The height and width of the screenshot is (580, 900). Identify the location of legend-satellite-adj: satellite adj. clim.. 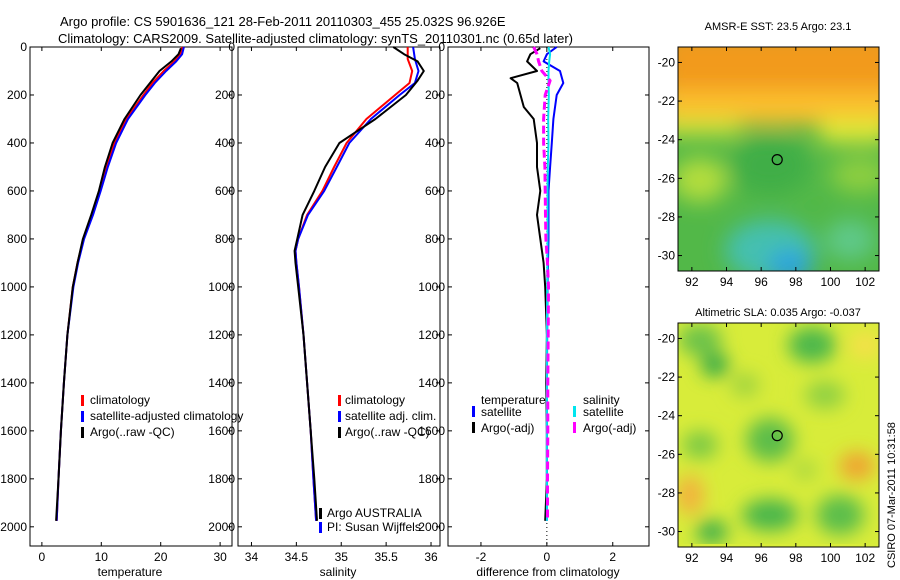
(390, 416).